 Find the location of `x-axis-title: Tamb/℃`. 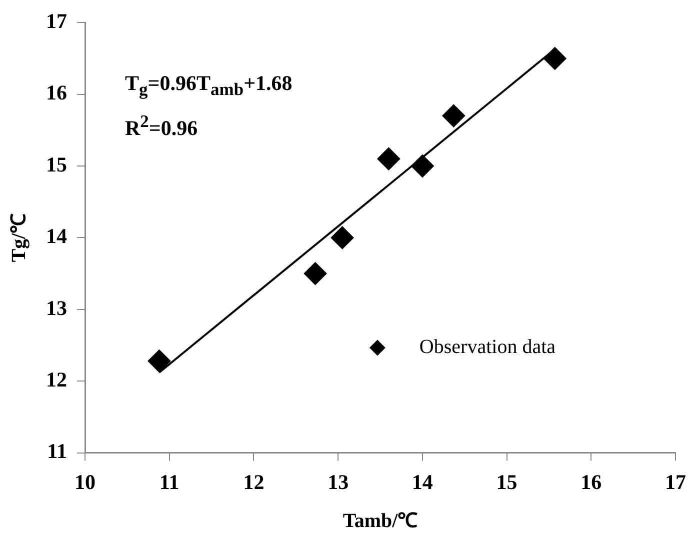

x-axis-title: Tamb/℃ is located at coordinates (380, 521).